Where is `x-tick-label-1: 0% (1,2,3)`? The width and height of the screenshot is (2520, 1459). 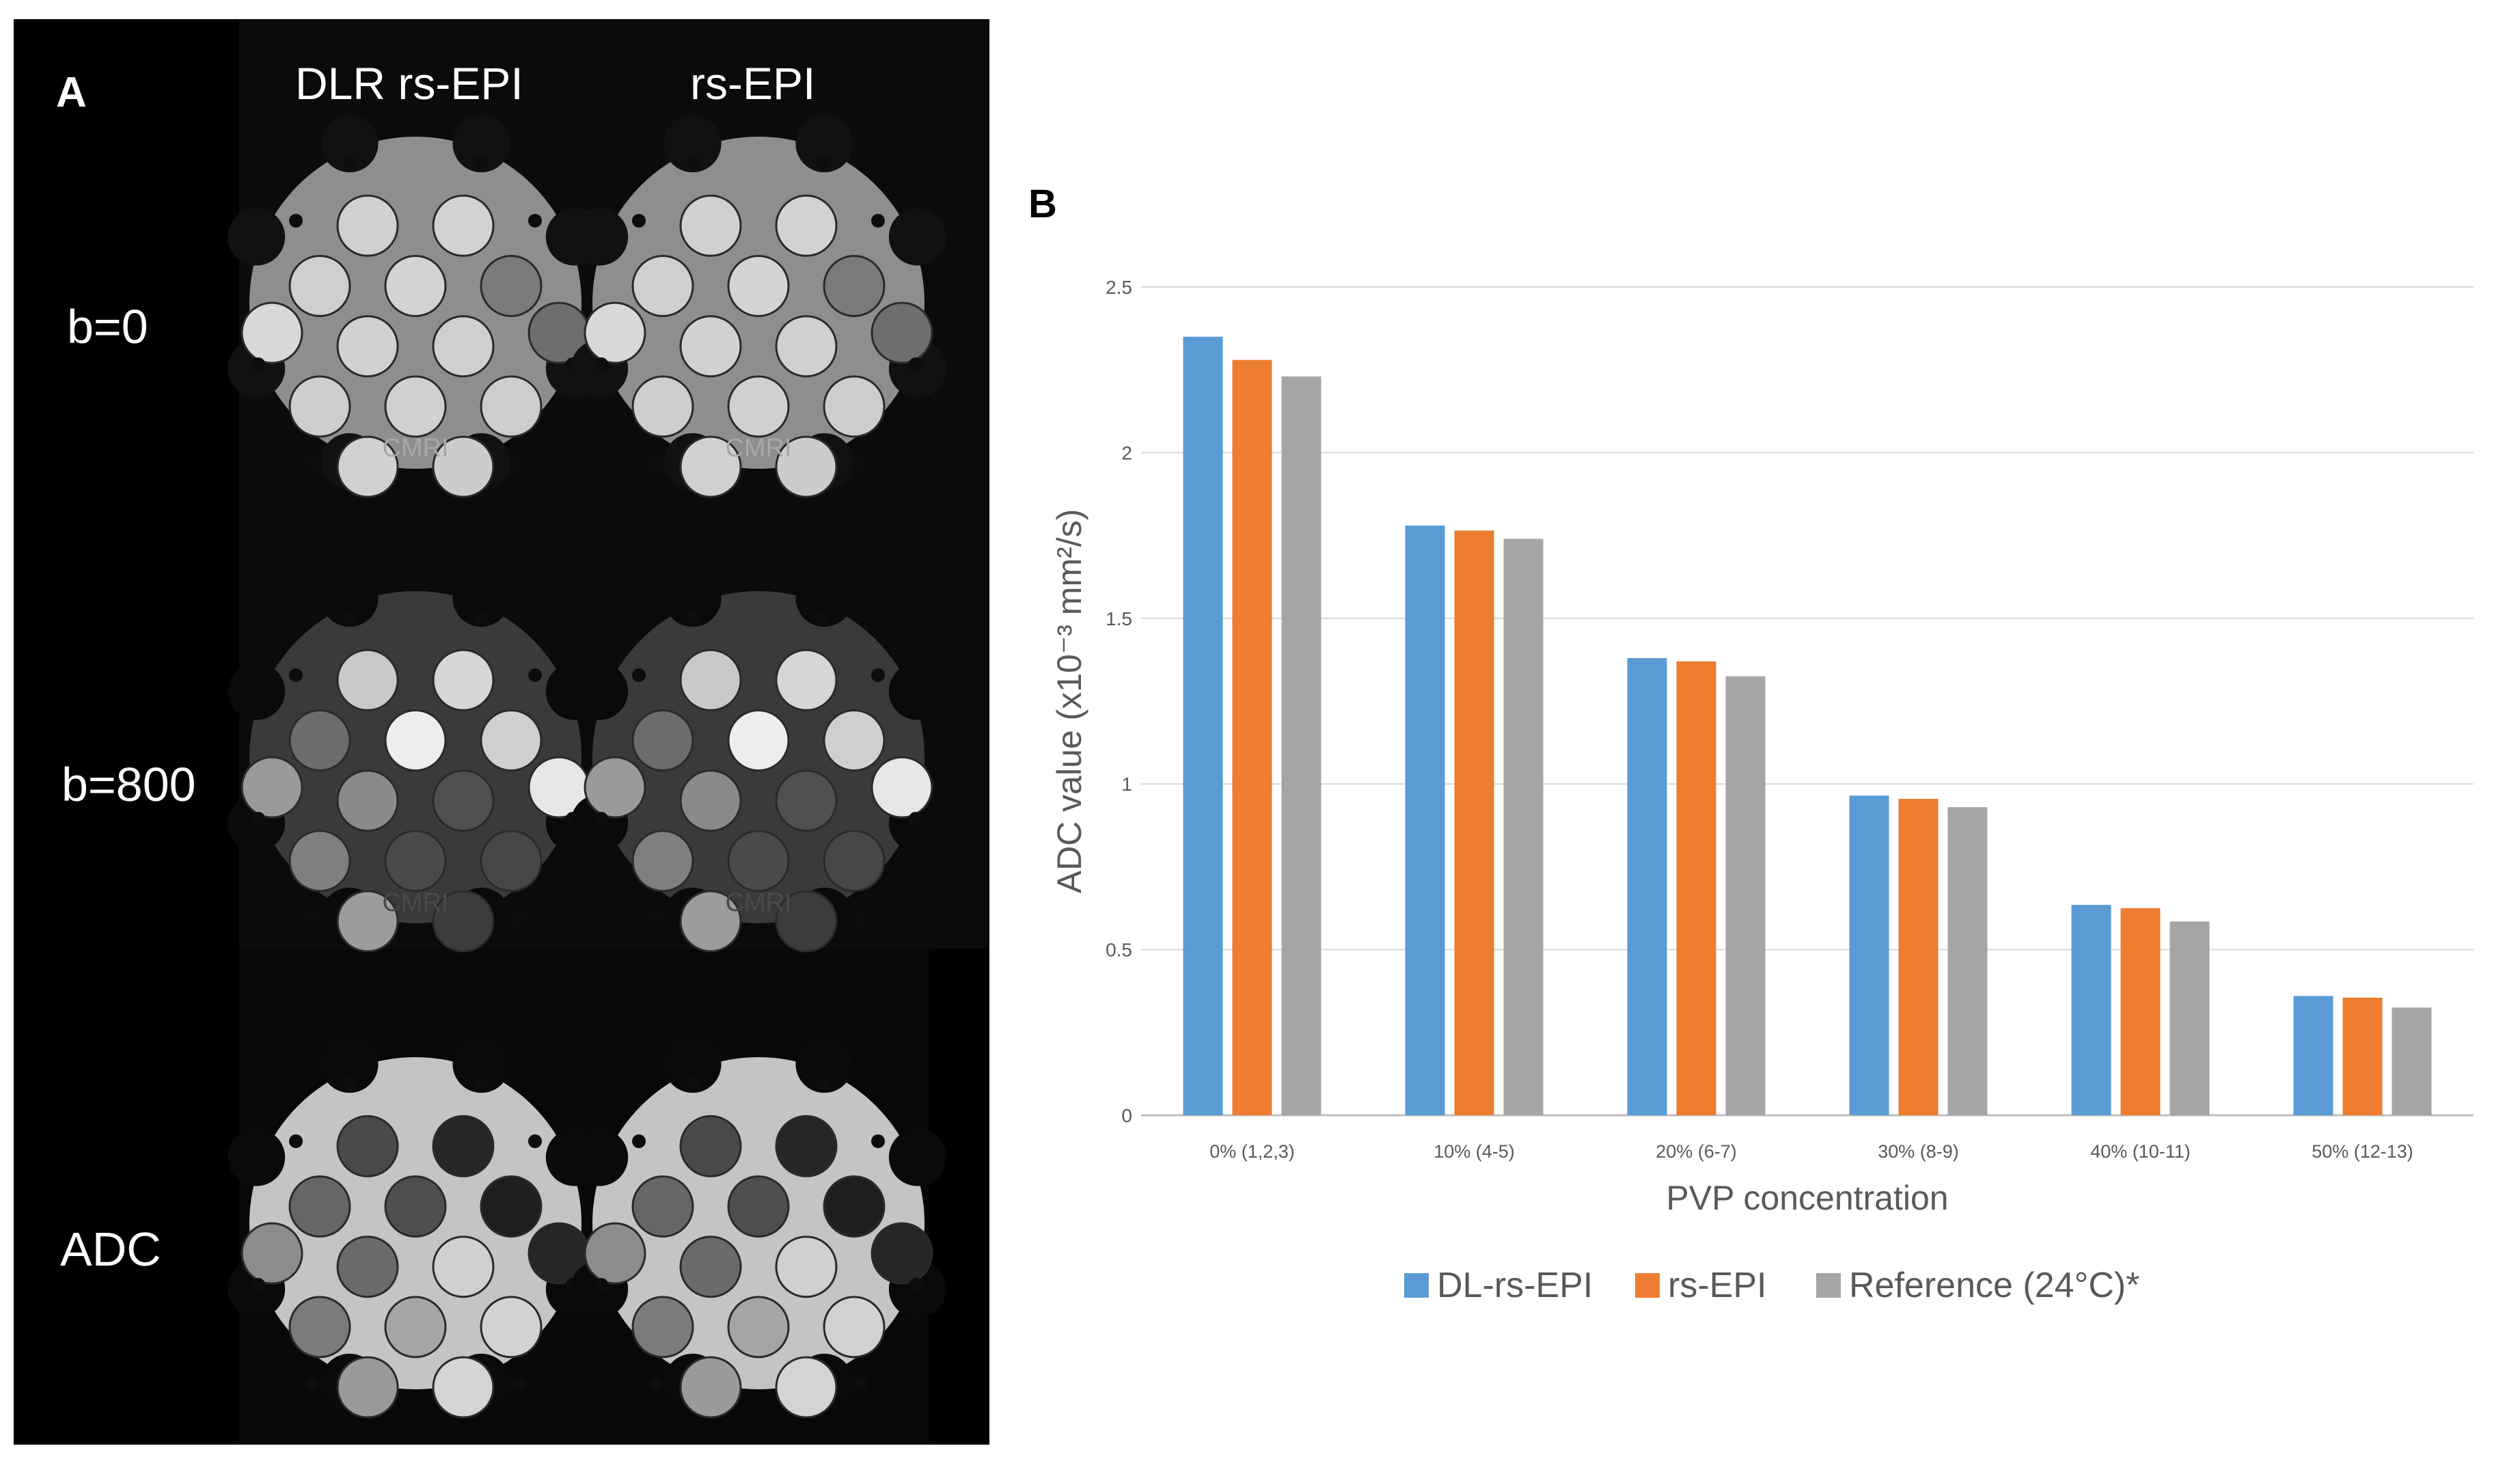 x-tick-label-1: 0% (1,2,3) is located at coordinates (1252, 1151).